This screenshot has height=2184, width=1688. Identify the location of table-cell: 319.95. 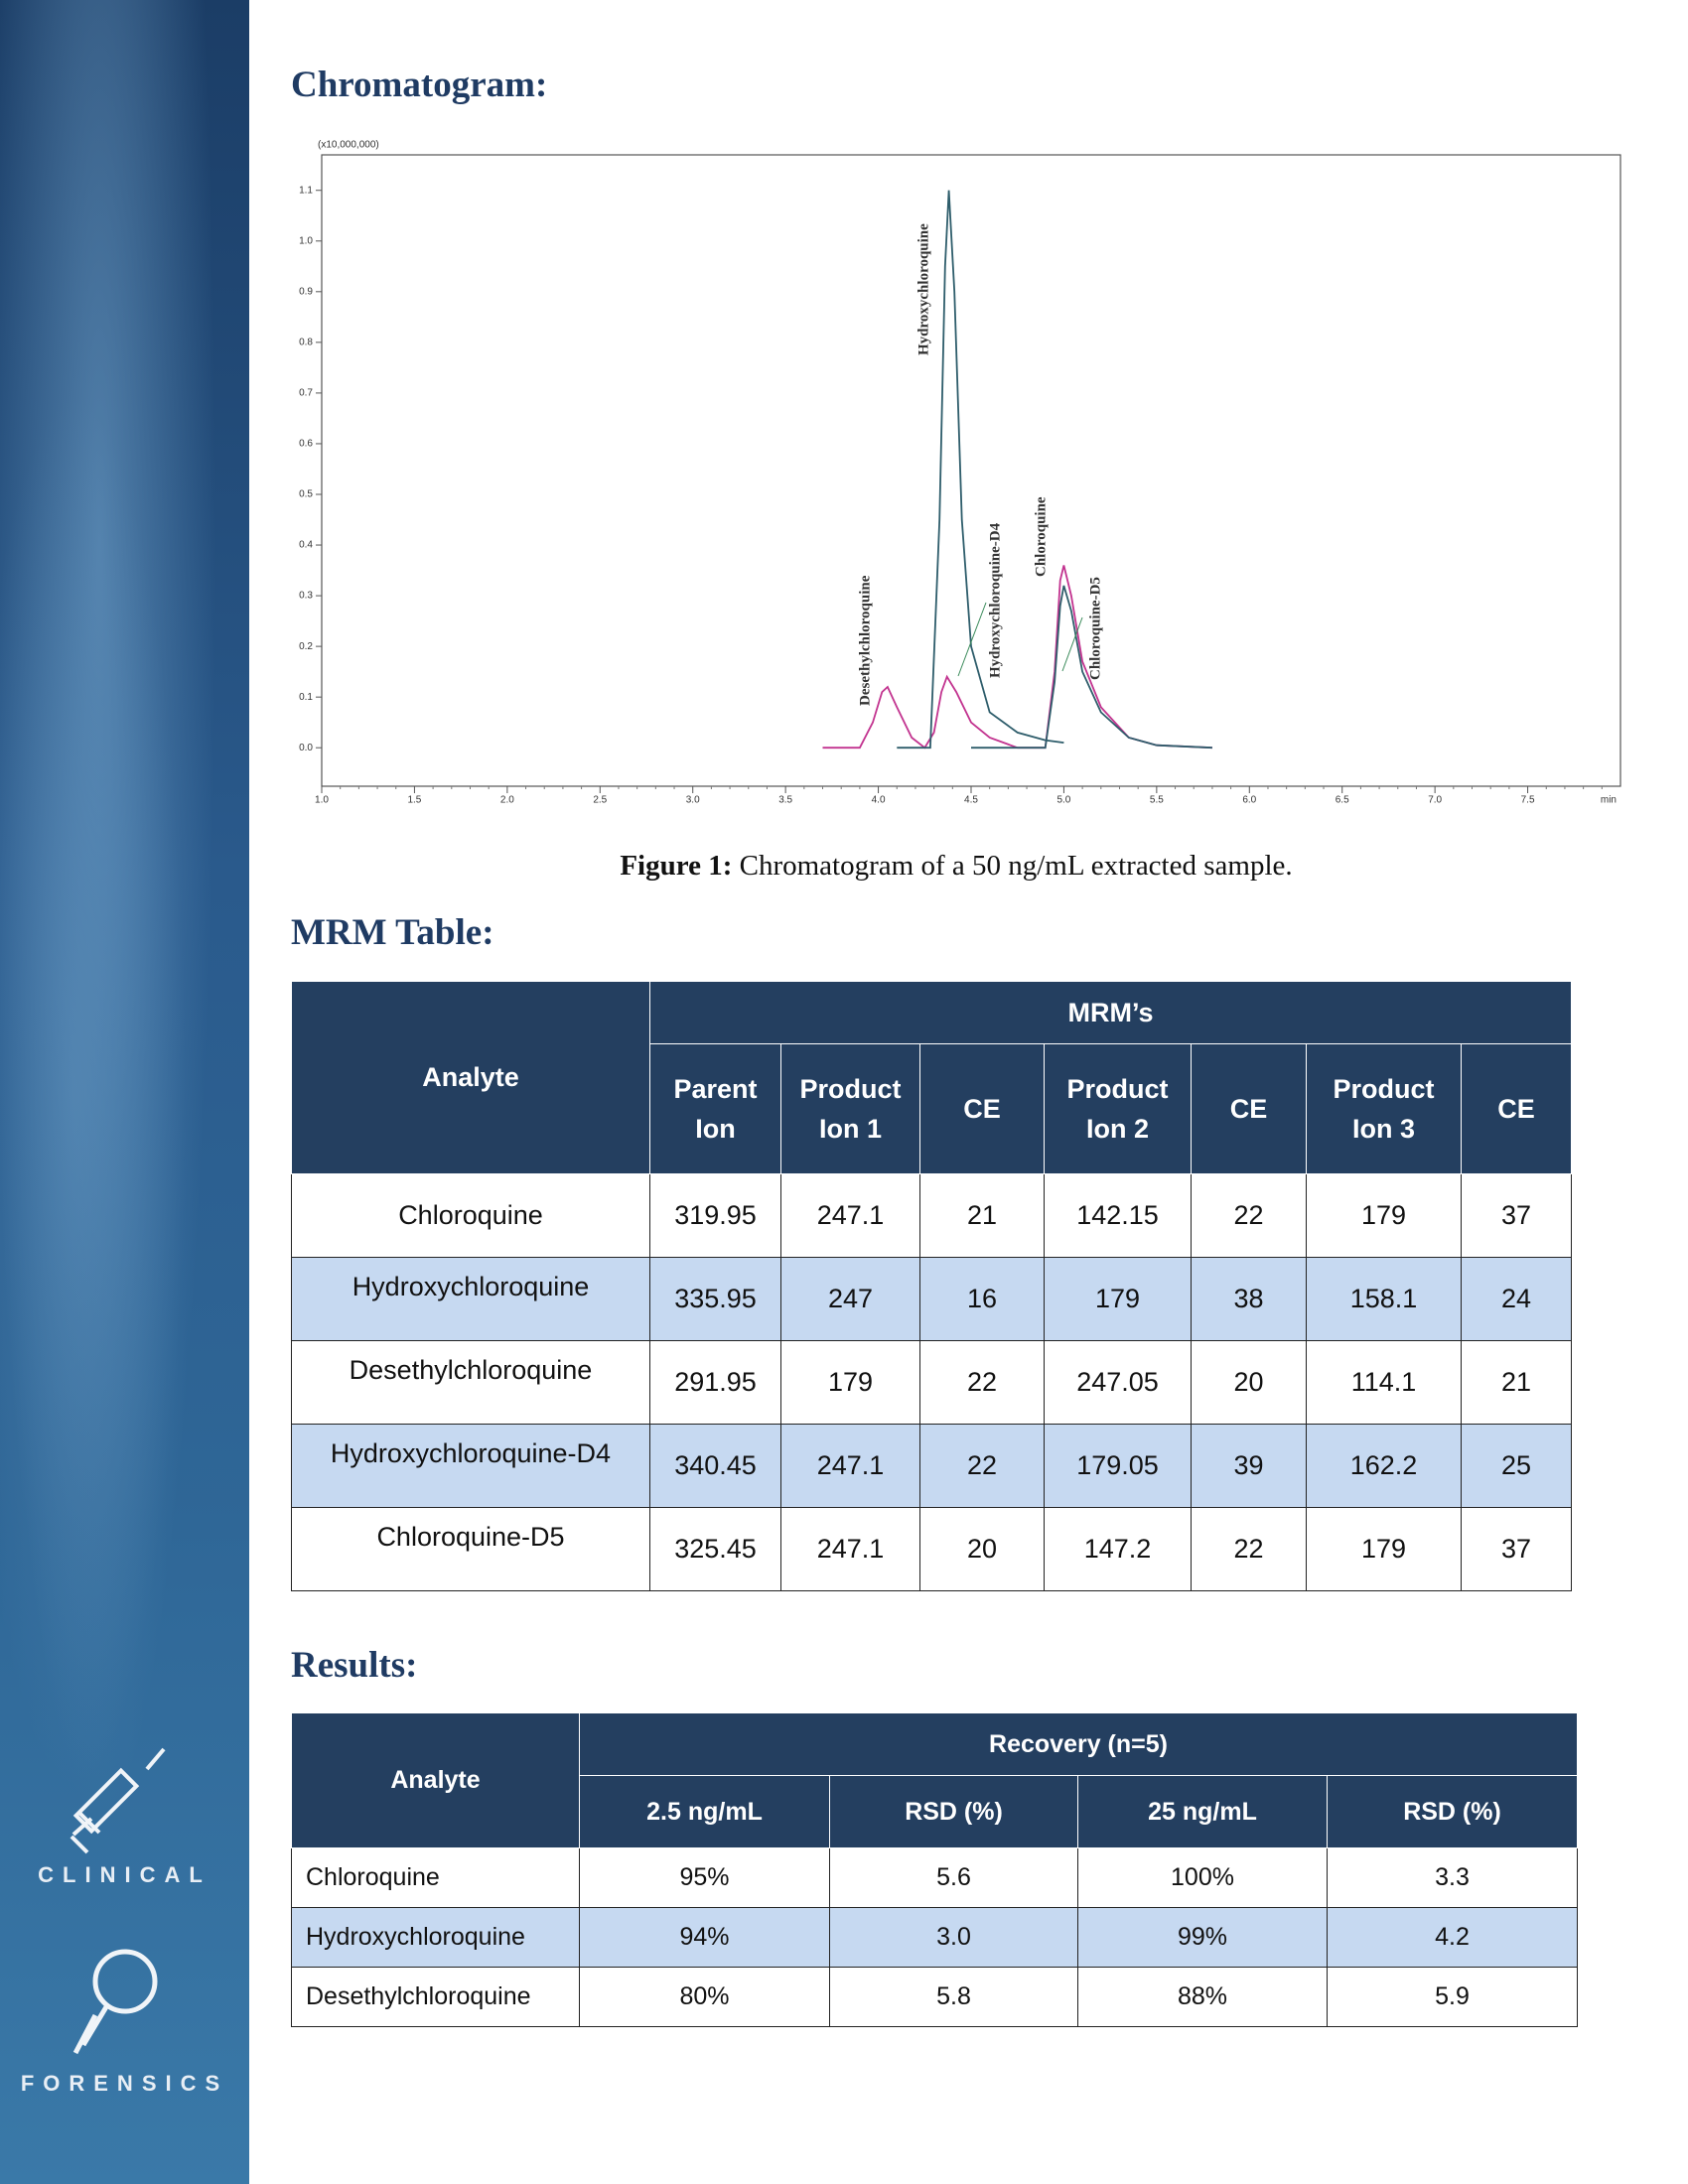
(715, 1215).